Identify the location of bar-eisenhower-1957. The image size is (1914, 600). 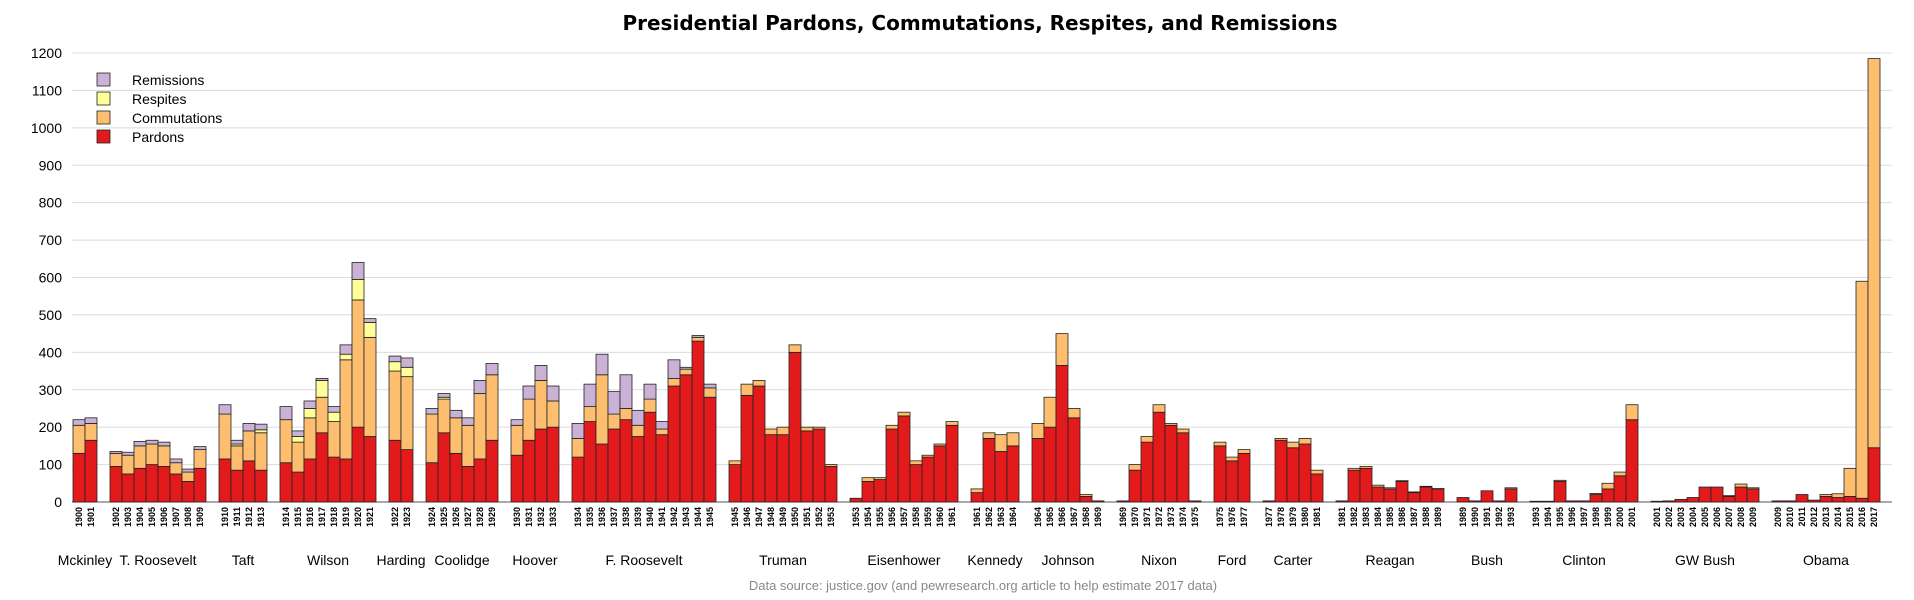
(904, 457).